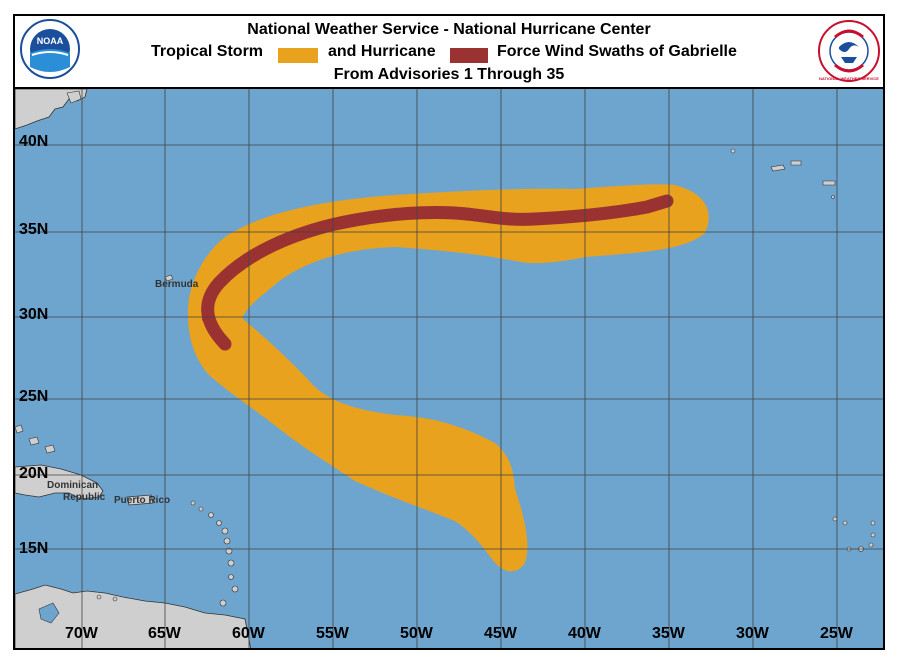 The image size is (900, 665). Describe the element at coordinates (177, 284) in the screenshot. I see `bermuda-label: Bermuda` at that location.